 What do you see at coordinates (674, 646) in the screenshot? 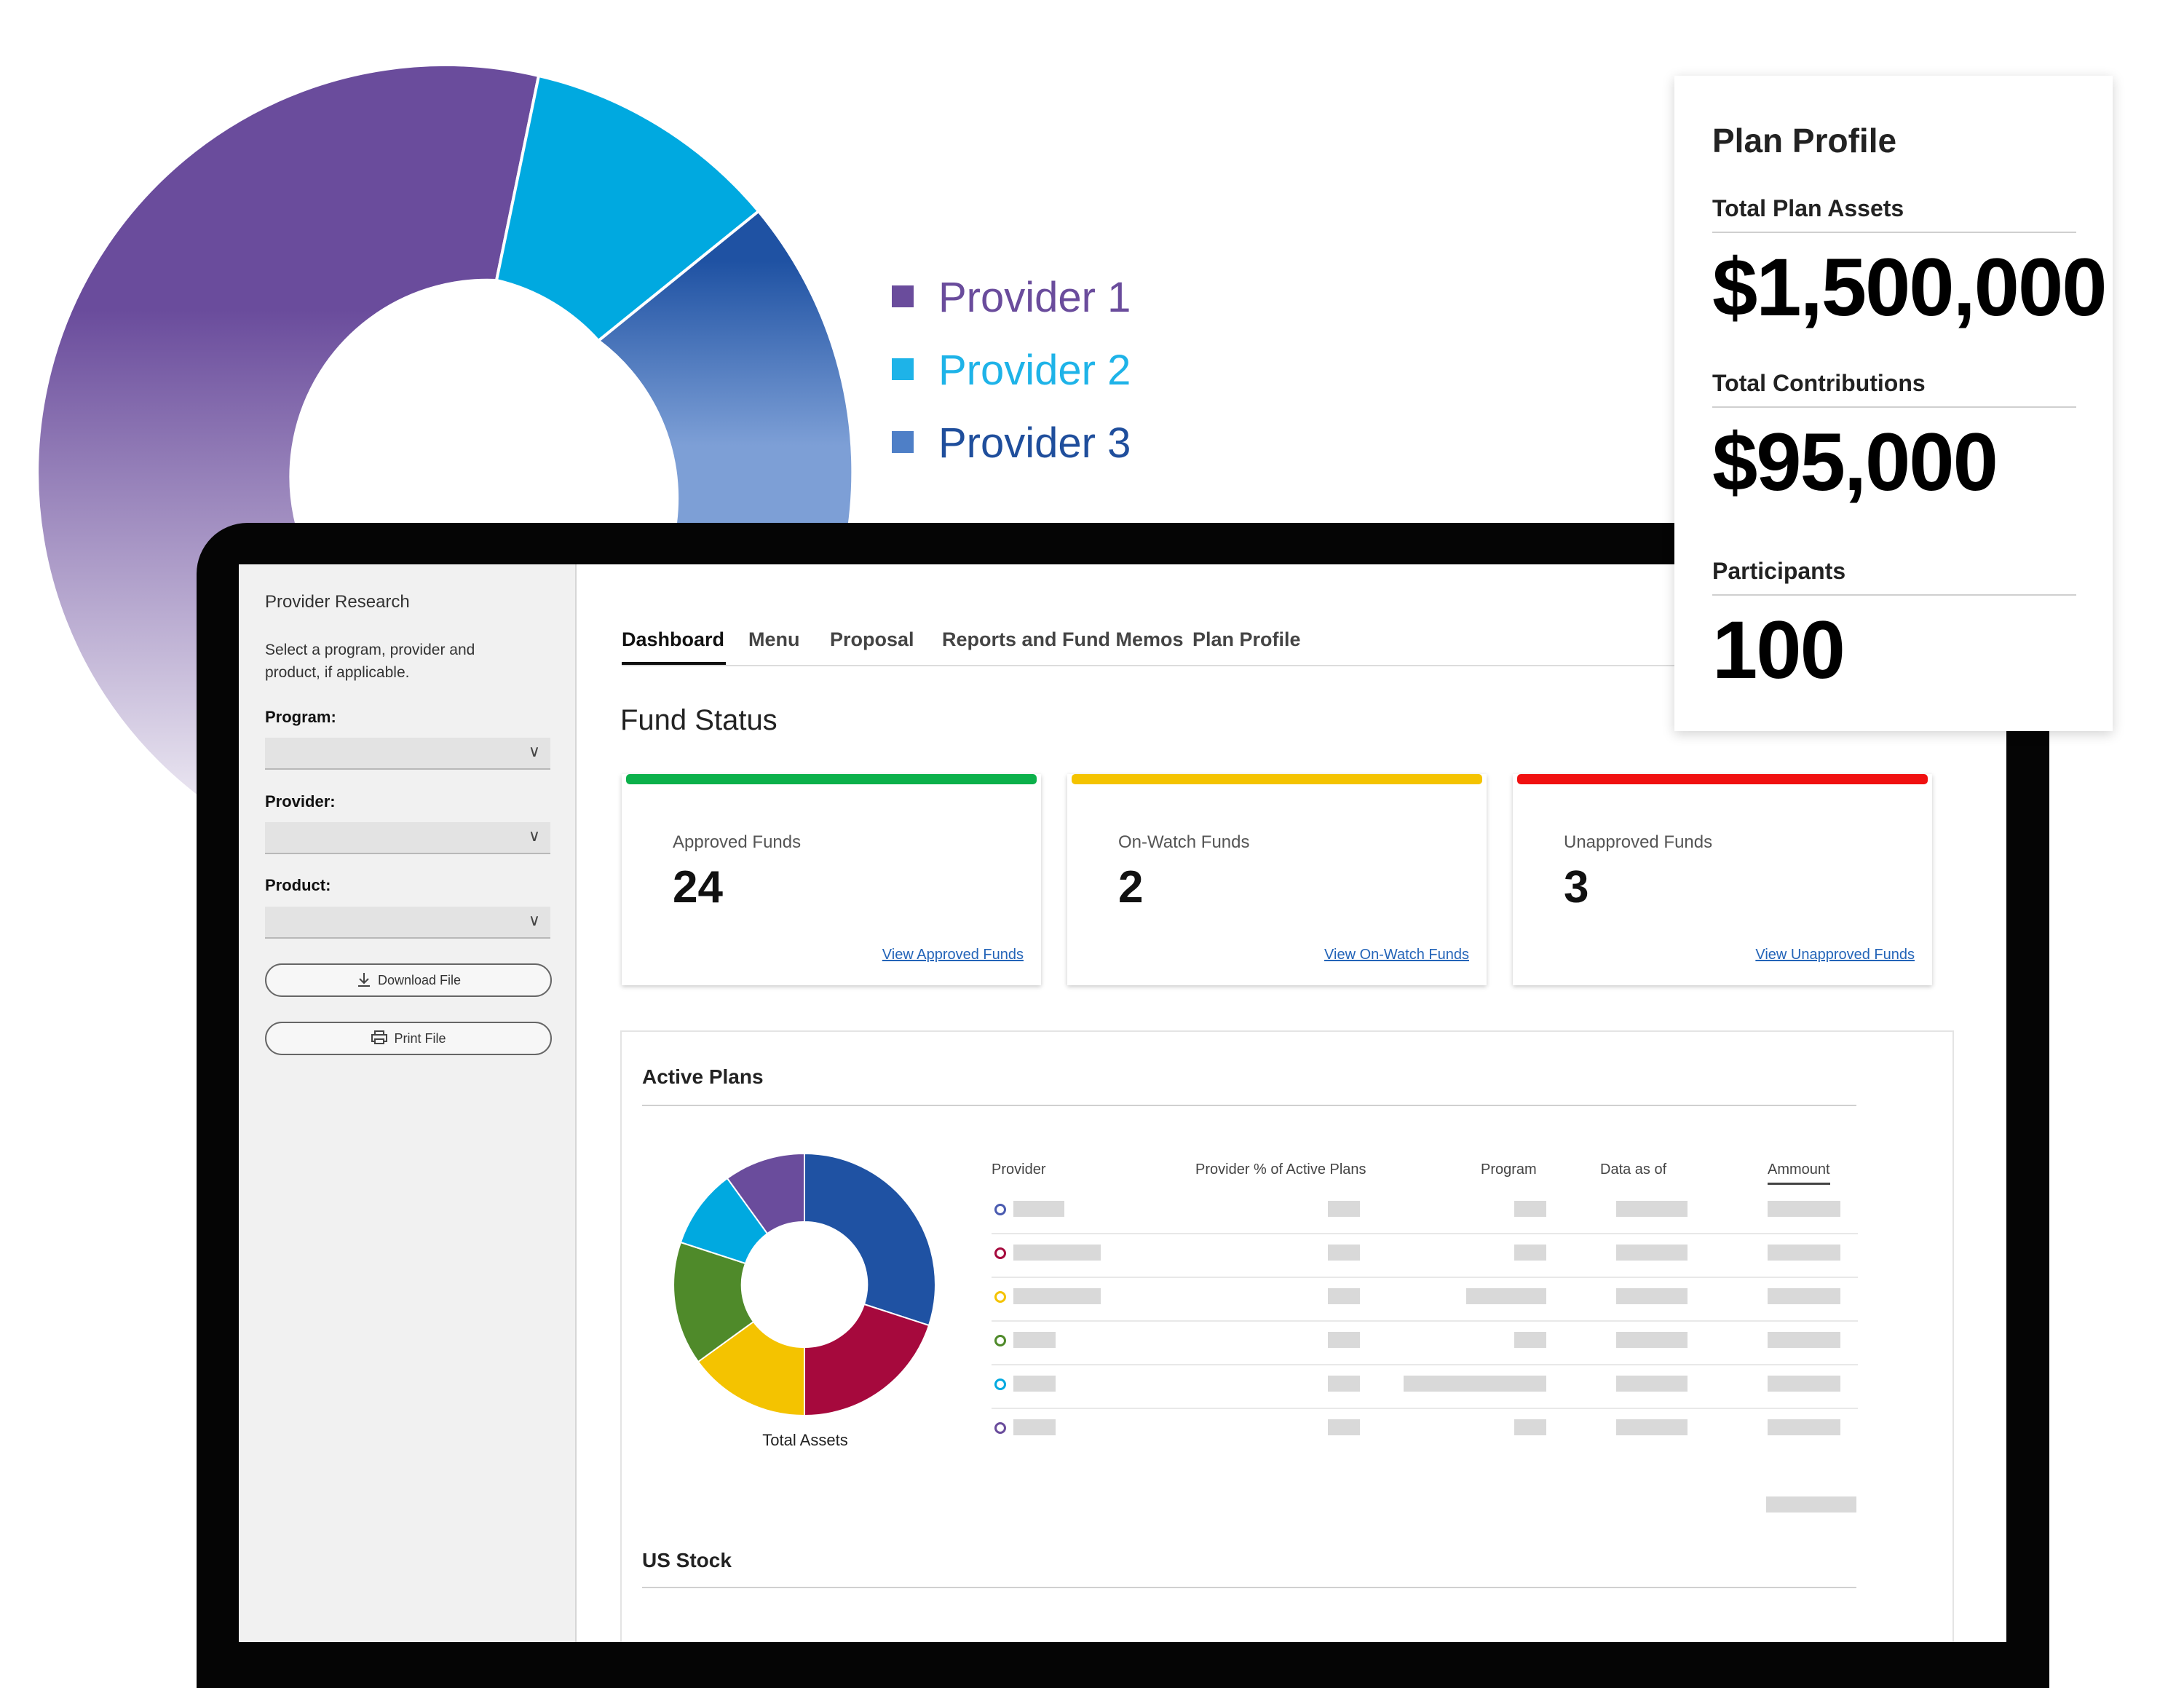
I see `tab-dashboard: Dashboard` at bounding box center [674, 646].